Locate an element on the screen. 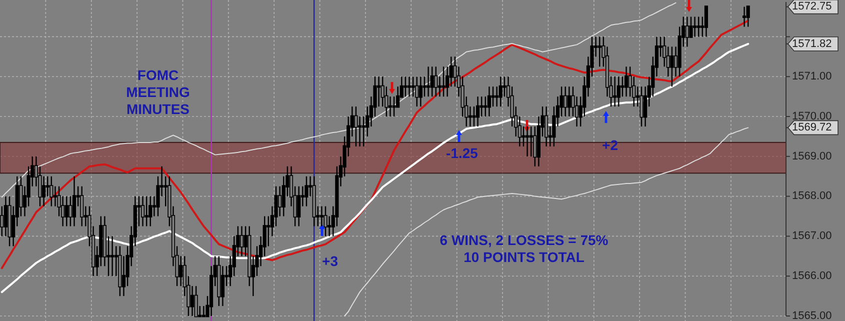 The image size is (845, 321). annotation: -1.25 is located at coordinates (462, 153).